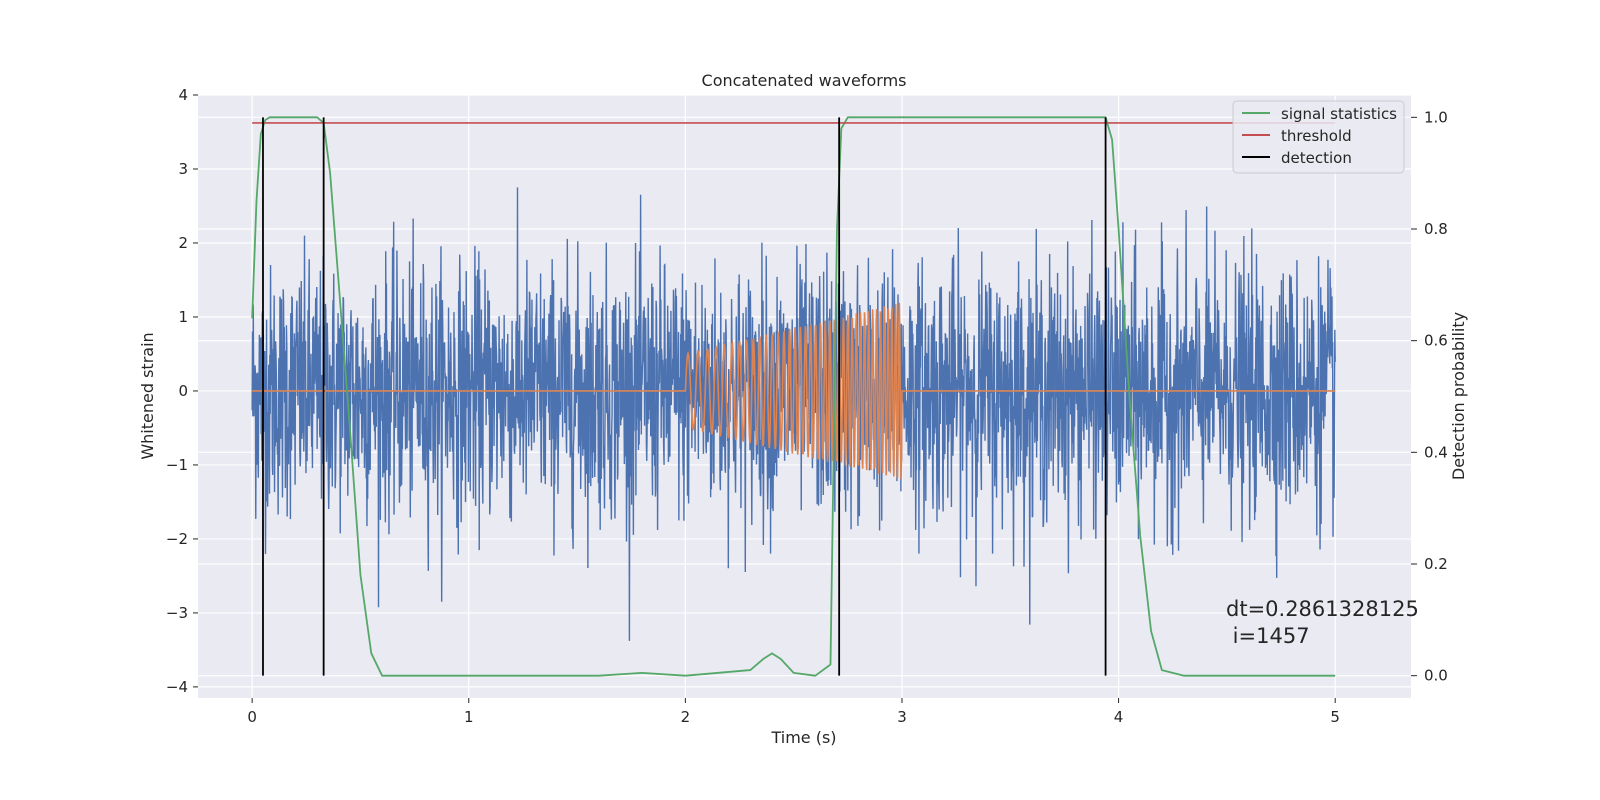 This screenshot has height=800, width=1600. Describe the element at coordinates (177, 613) in the screenshot. I see `y-tick-label: −3` at that location.